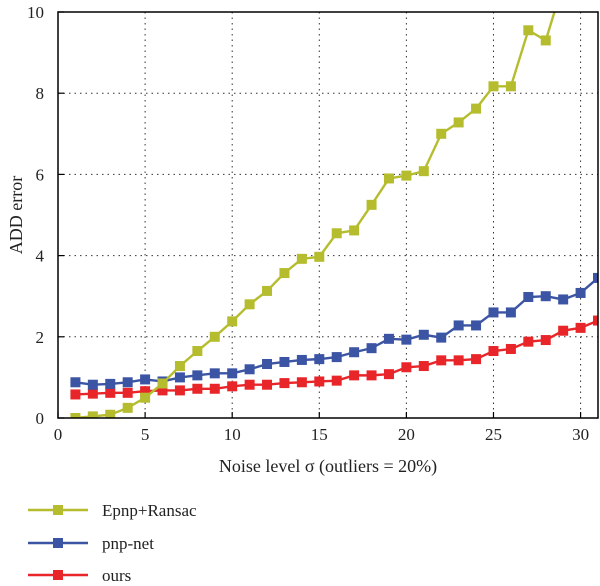 The width and height of the screenshot is (600, 586). What do you see at coordinates (40, 337) in the screenshot?
I see `y-tick-label: 2` at bounding box center [40, 337].